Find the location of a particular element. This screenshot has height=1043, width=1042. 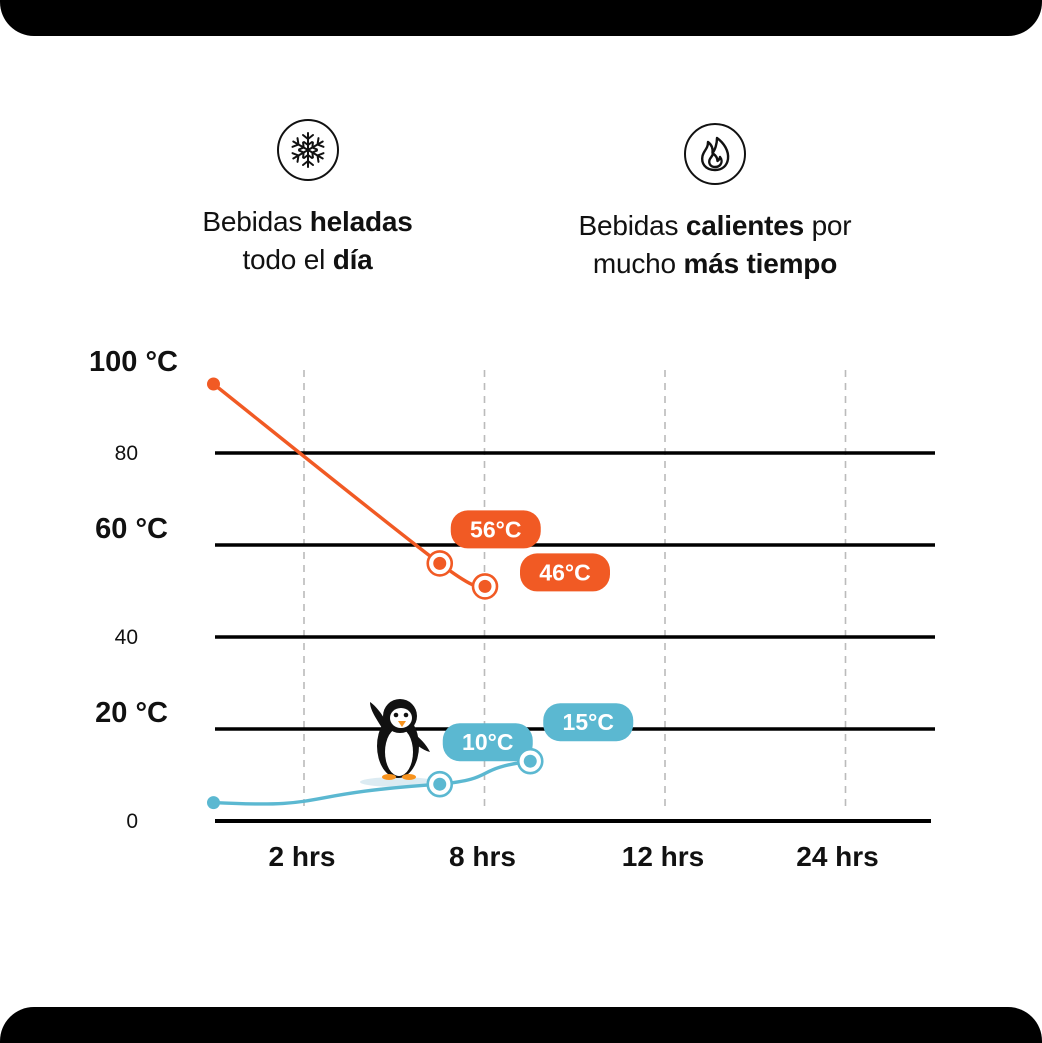

hot-value-label: 56°C is located at coordinates (495, 529).